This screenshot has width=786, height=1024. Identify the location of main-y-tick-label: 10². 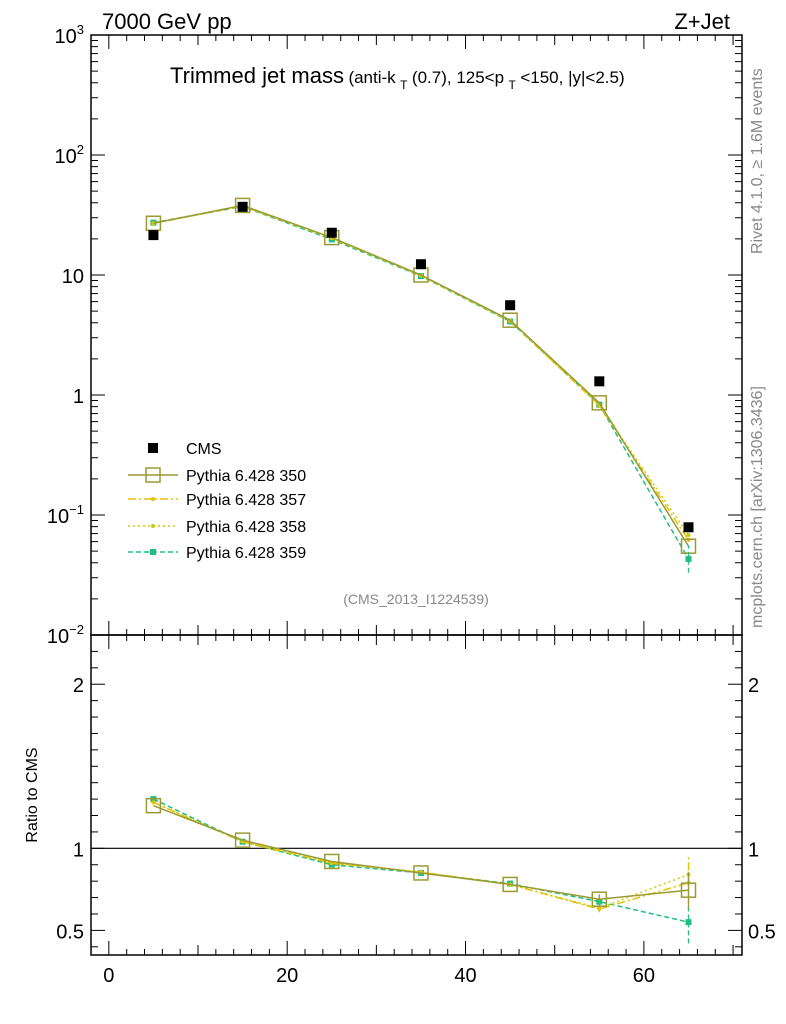
(69, 155).